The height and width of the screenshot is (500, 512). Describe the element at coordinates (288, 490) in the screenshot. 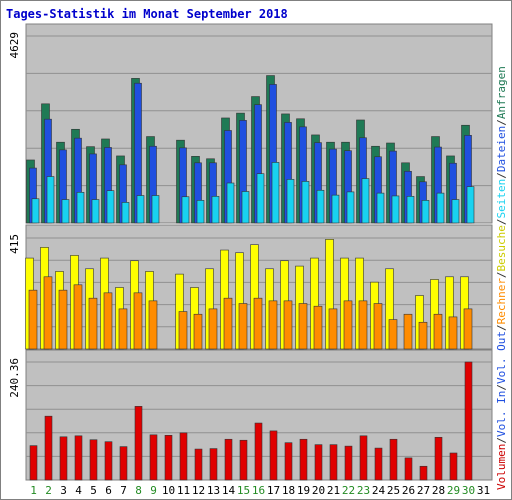

I see `x-tick-label: 18` at that location.